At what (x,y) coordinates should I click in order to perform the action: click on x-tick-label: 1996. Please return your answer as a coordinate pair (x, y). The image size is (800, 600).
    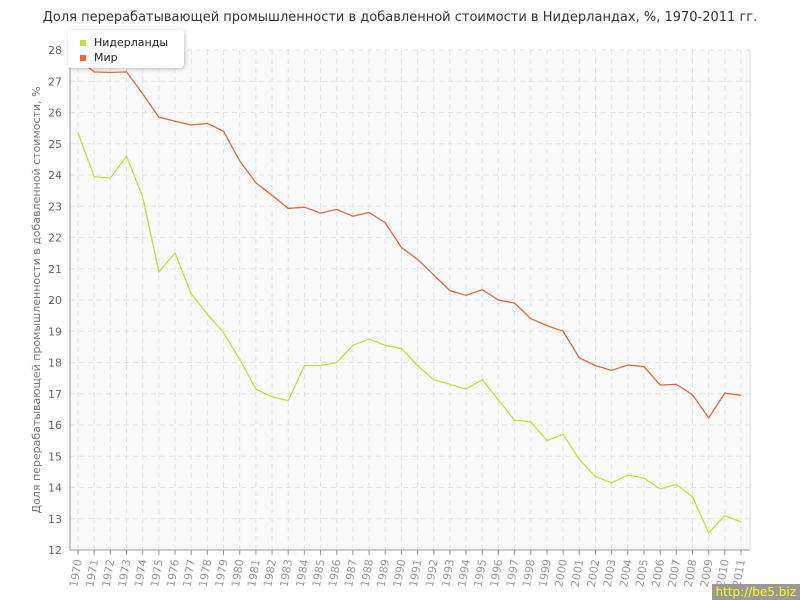
    Looking at the image, I should click on (497, 573).